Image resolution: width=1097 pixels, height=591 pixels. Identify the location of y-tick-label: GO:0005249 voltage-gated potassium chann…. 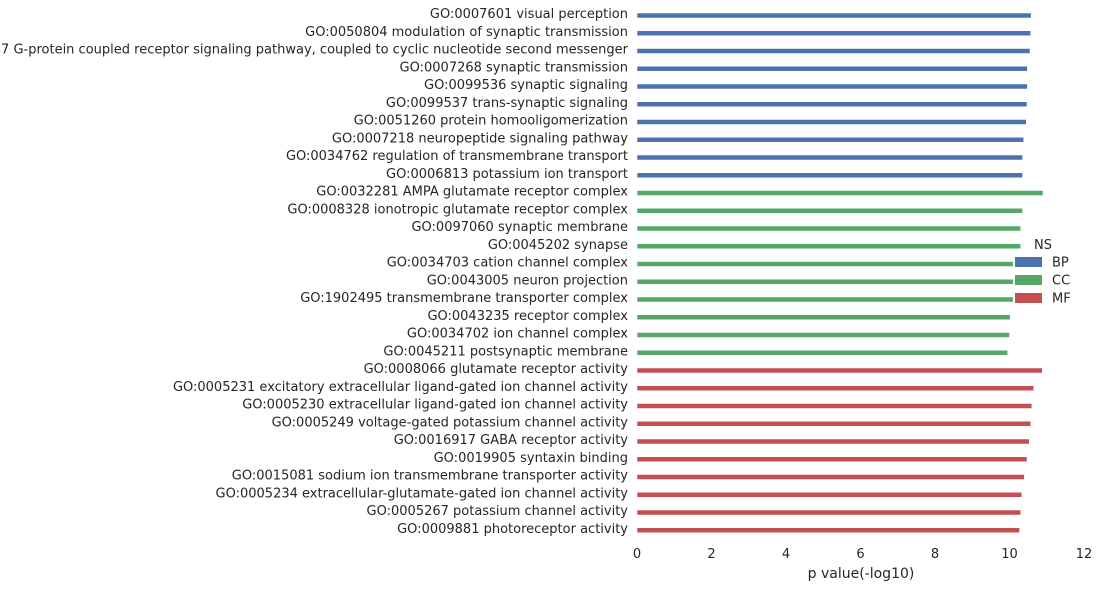
(450, 422).